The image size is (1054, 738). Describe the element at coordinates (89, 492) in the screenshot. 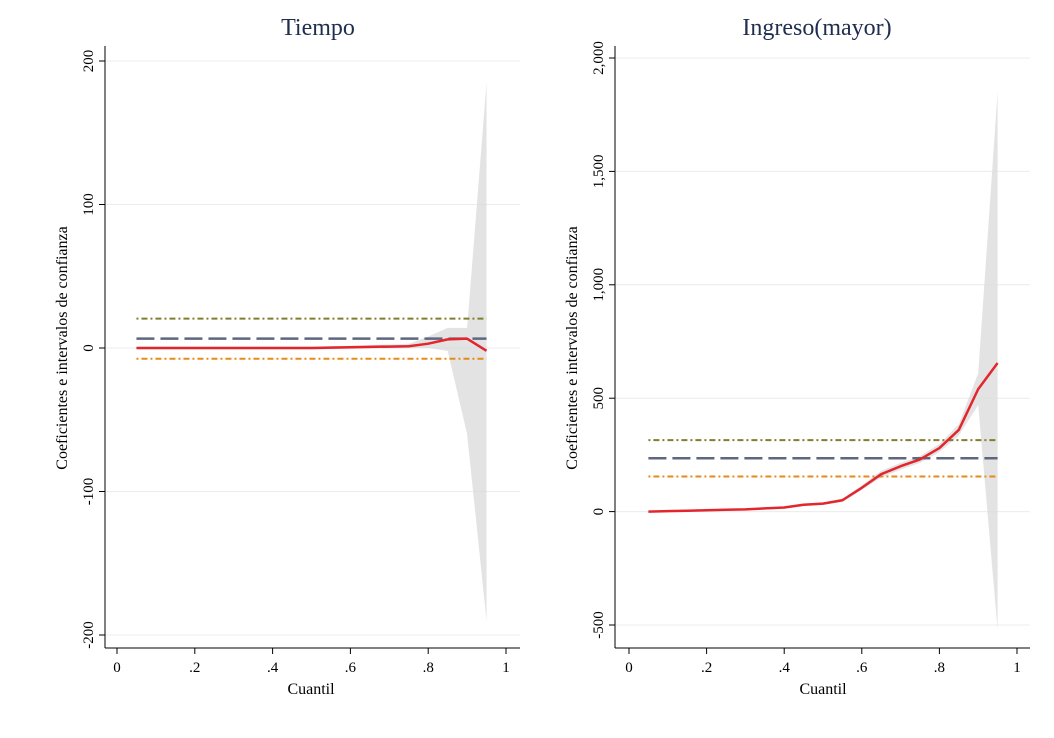

I see `y-tick-label: -100` at that location.